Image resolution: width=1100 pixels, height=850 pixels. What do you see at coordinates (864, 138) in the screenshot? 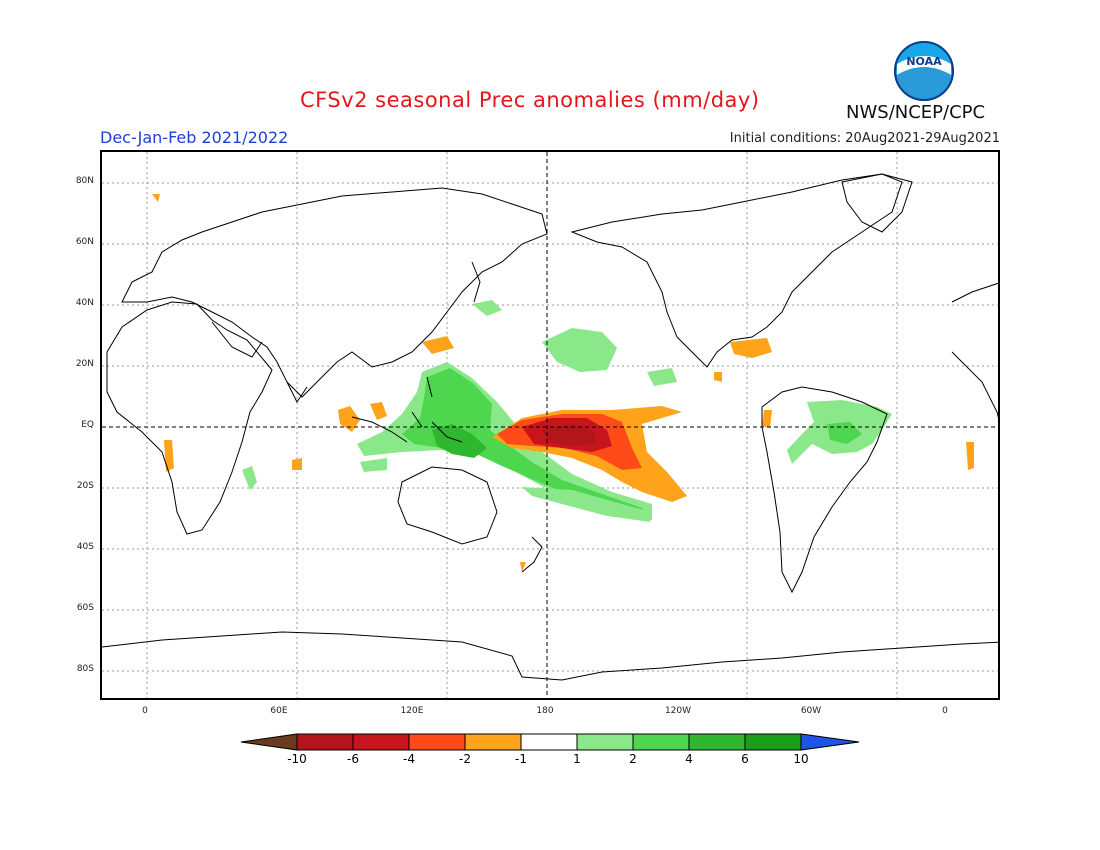
I see `initial-conditions-label: Initial conditions: 20Aug2021-29Aug2021` at bounding box center [864, 138].